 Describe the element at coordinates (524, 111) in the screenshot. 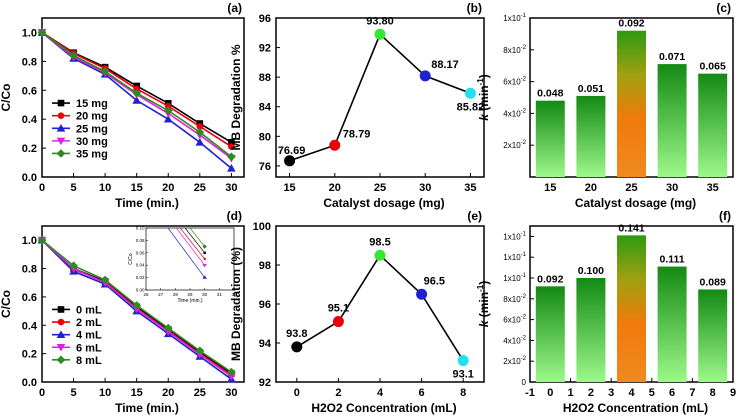

I see `panel-c-y-tick-exp: -2` at that location.